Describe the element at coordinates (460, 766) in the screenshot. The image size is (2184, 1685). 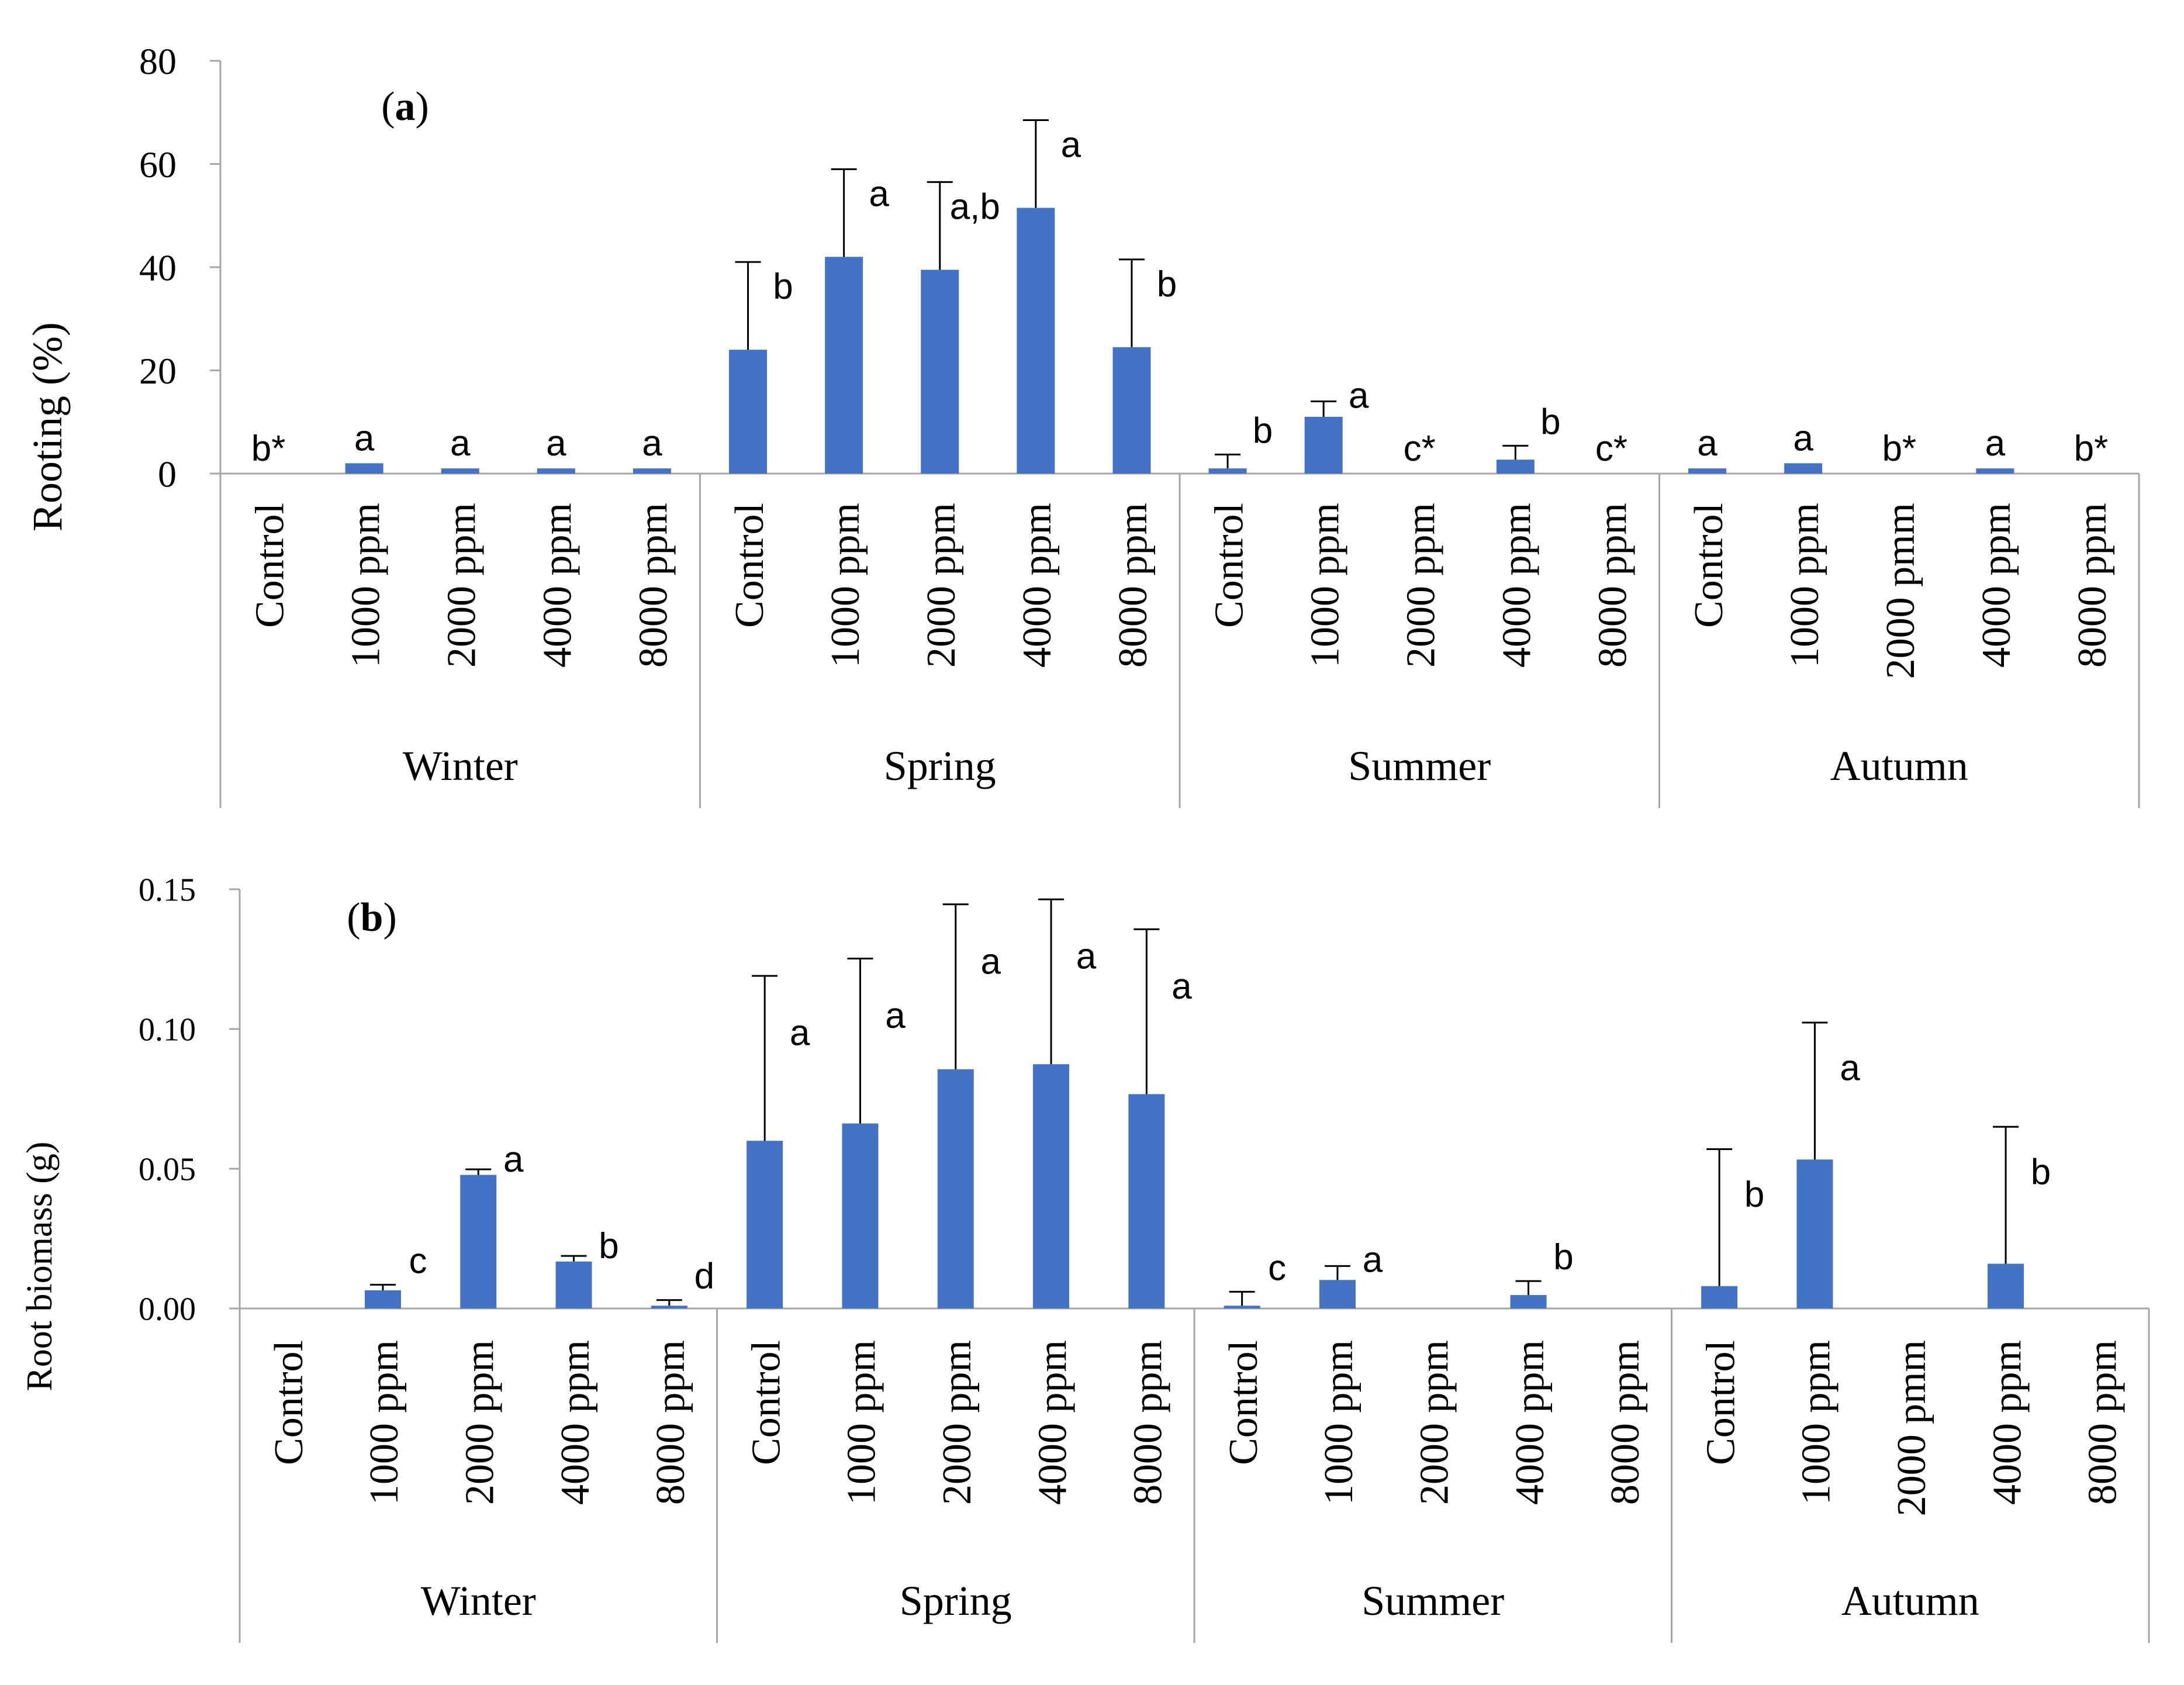
I see `group-label: Winter` at that location.